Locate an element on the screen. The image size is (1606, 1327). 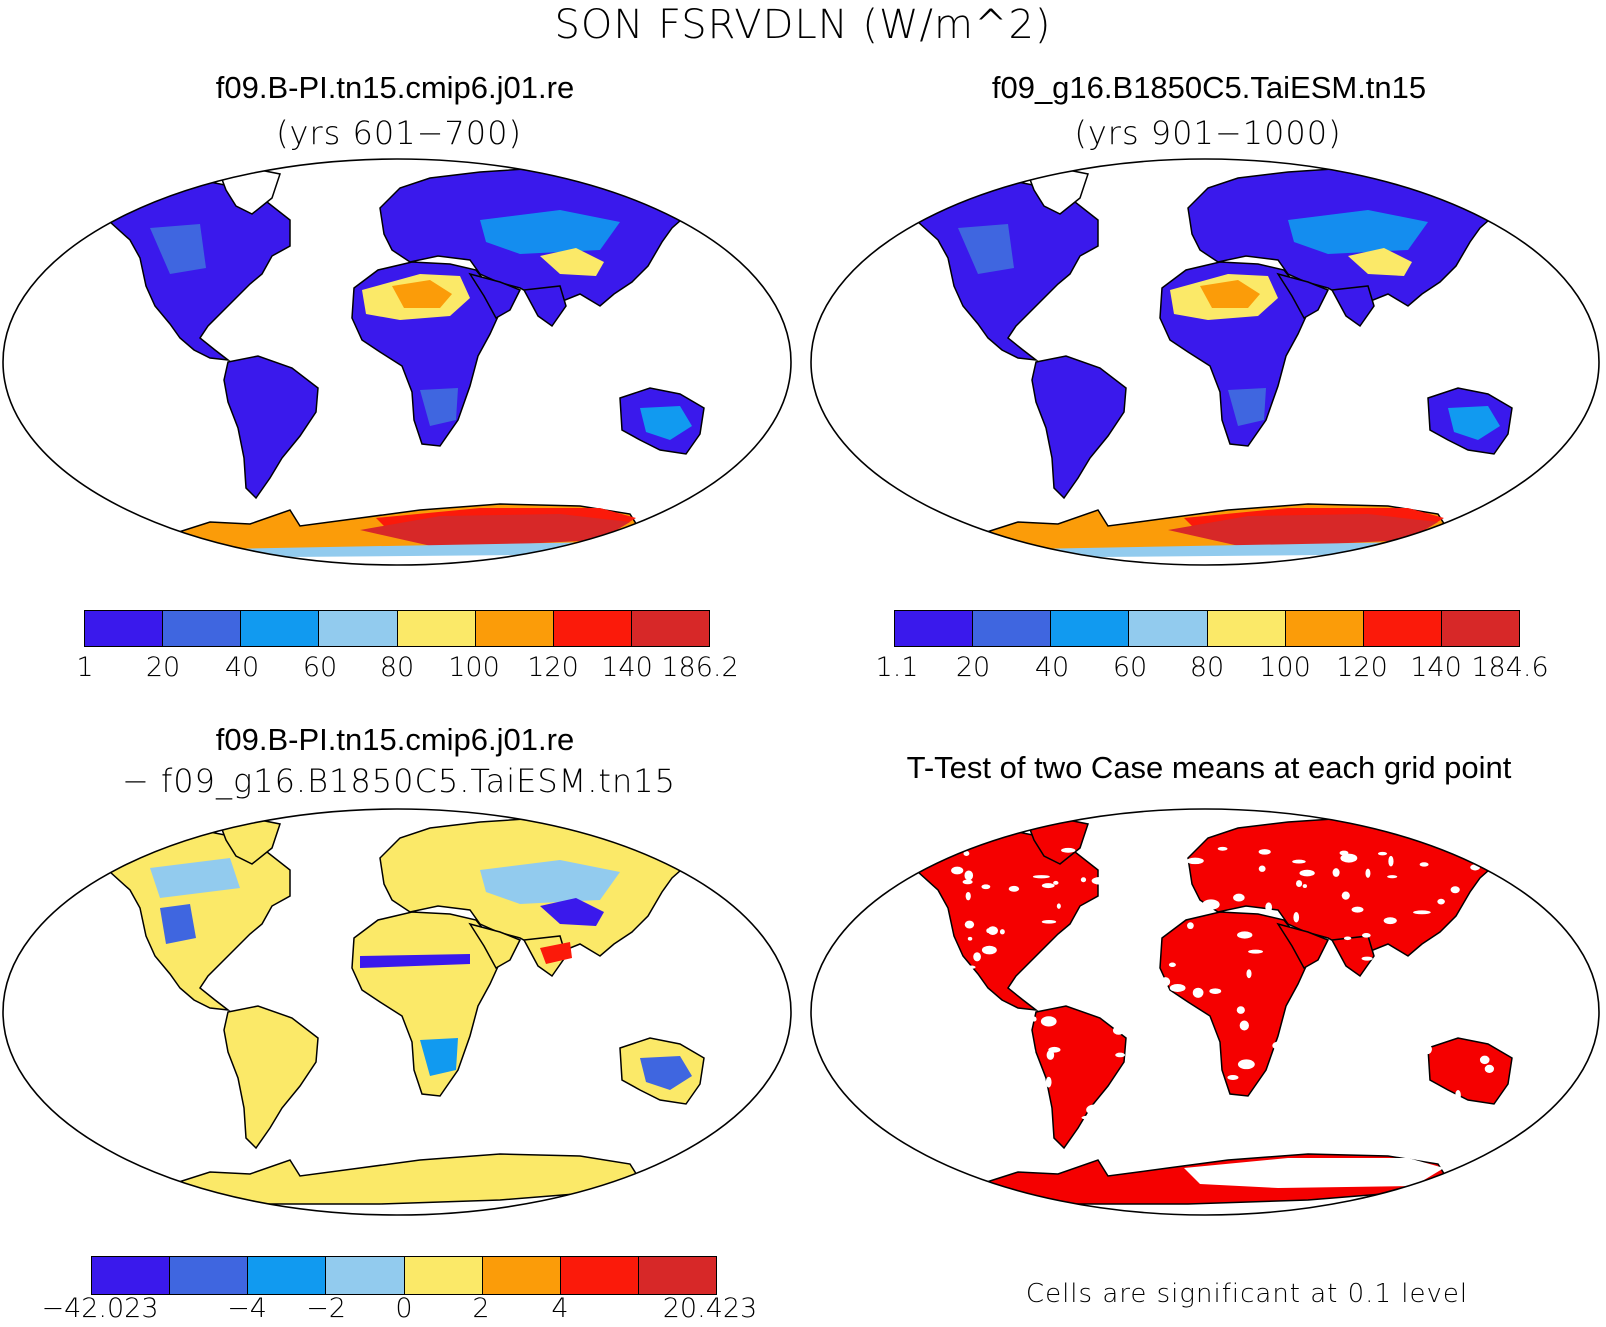
panel-1-subtitle: (yrs 601−700) is located at coordinates (399, 133).